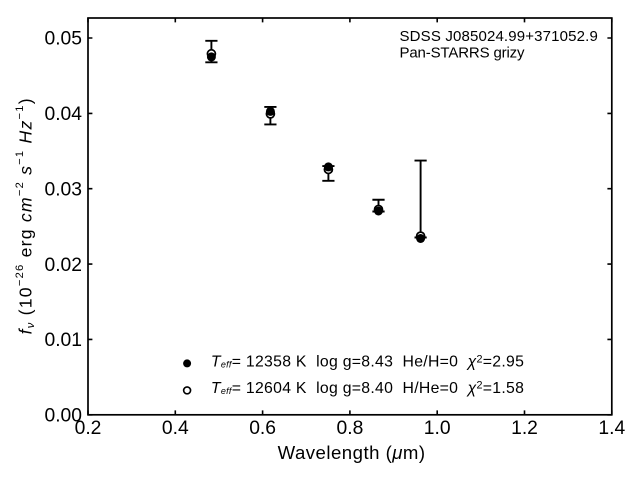 This screenshot has height=485, width=640. I want to click on svg-text: 0.8, so click(349, 428).